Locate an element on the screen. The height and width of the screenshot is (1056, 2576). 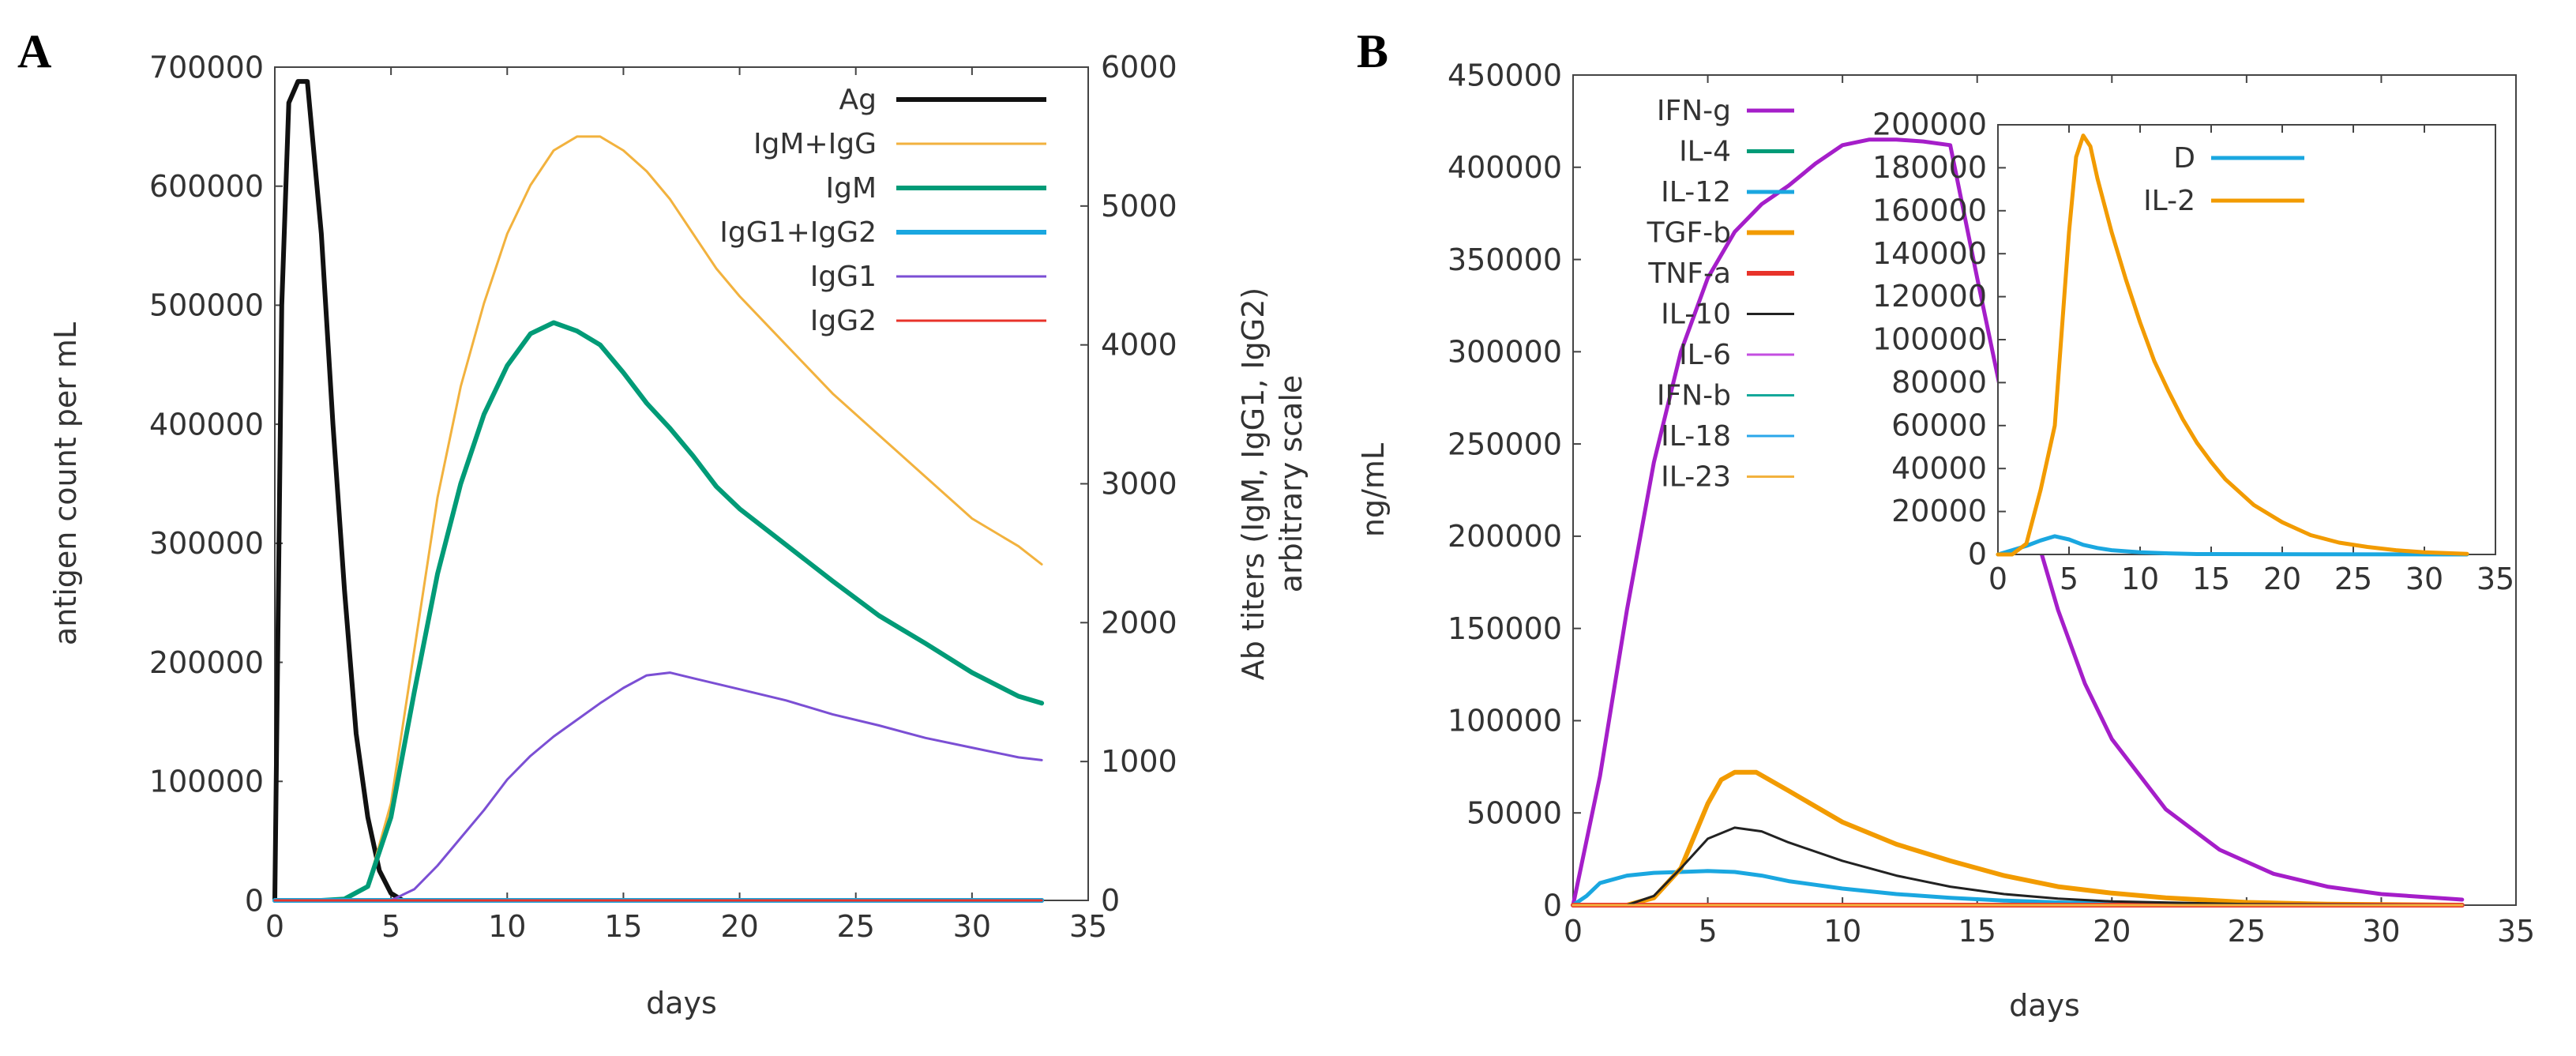
b-inset-y-tick-label: 80000 is located at coordinates (1939, 382).